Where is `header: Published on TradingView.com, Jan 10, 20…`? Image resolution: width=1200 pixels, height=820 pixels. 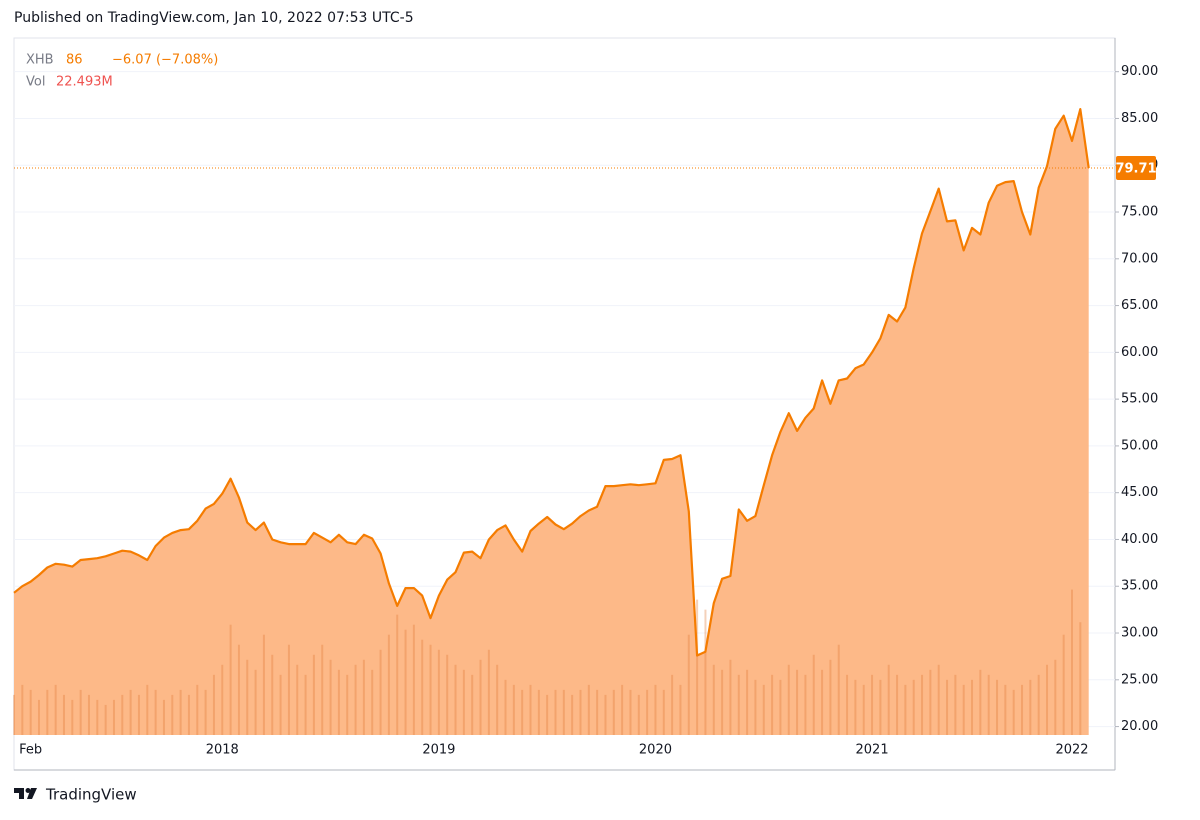
header: Published on TradingView.com, Jan 10, 20… is located at coordinates (214, 18).